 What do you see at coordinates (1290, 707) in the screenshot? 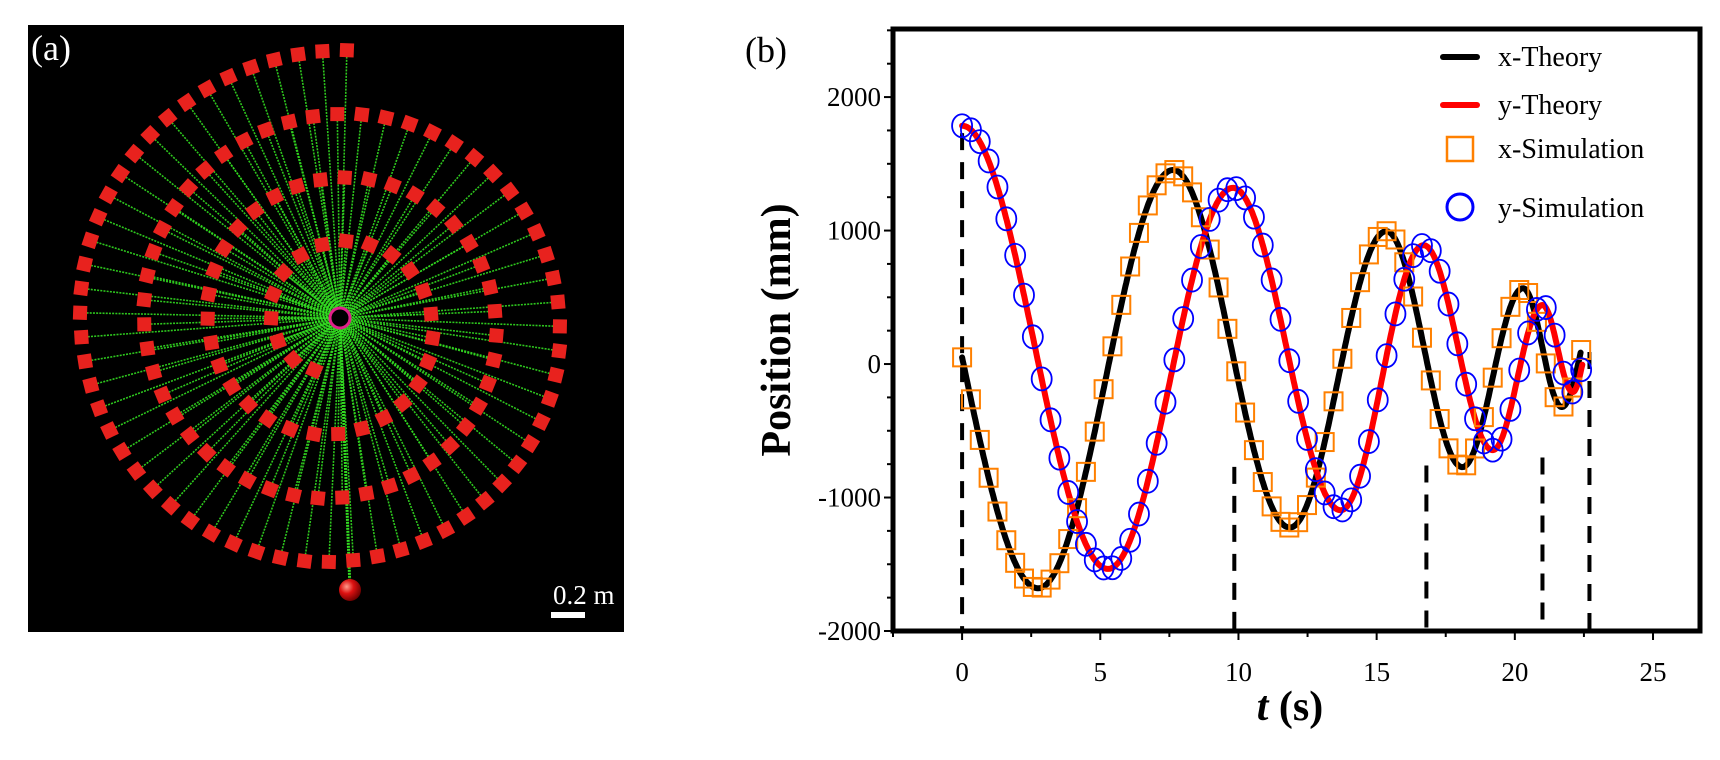
I see `x-axis-title: t (s)` at bounding box center [1290, 707].